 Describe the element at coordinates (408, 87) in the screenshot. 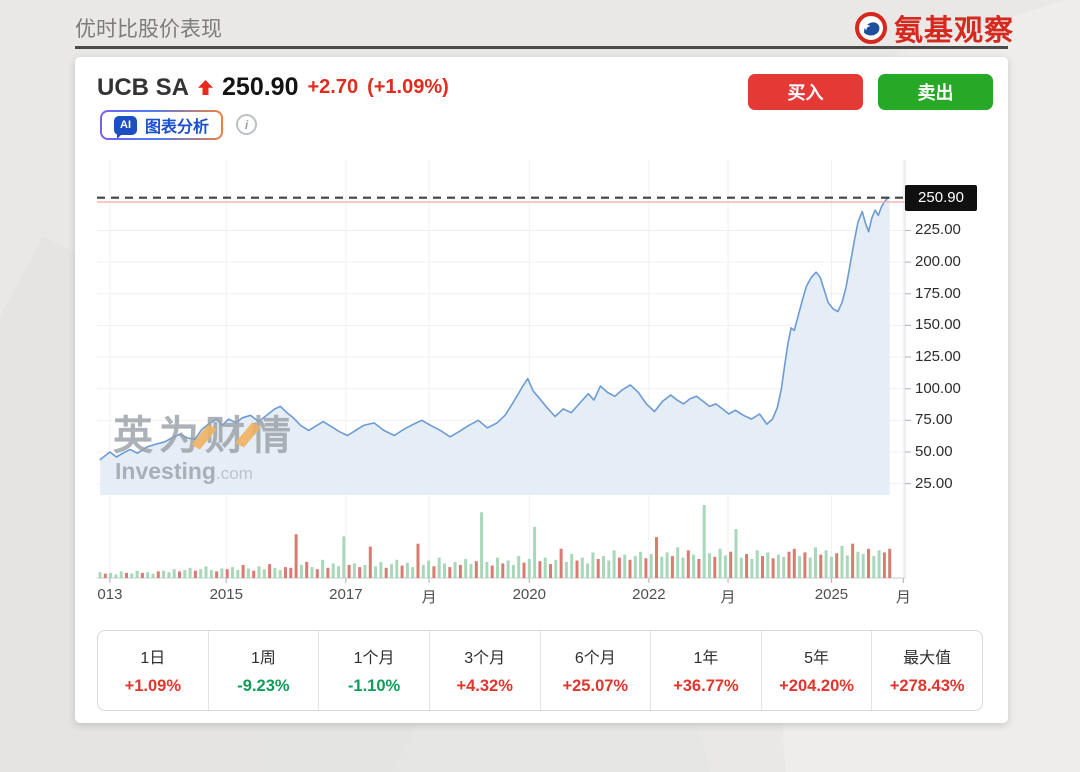

I see `stock-change-pct: (+1.09%)` at that location.